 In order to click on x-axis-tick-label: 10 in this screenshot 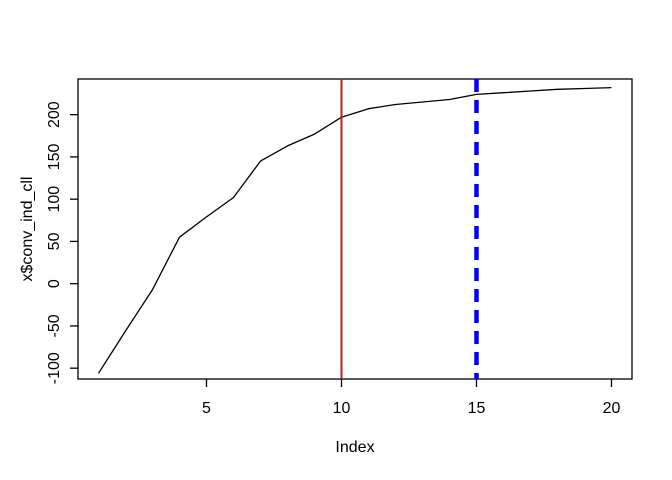, I will do `click(342, 408)`.